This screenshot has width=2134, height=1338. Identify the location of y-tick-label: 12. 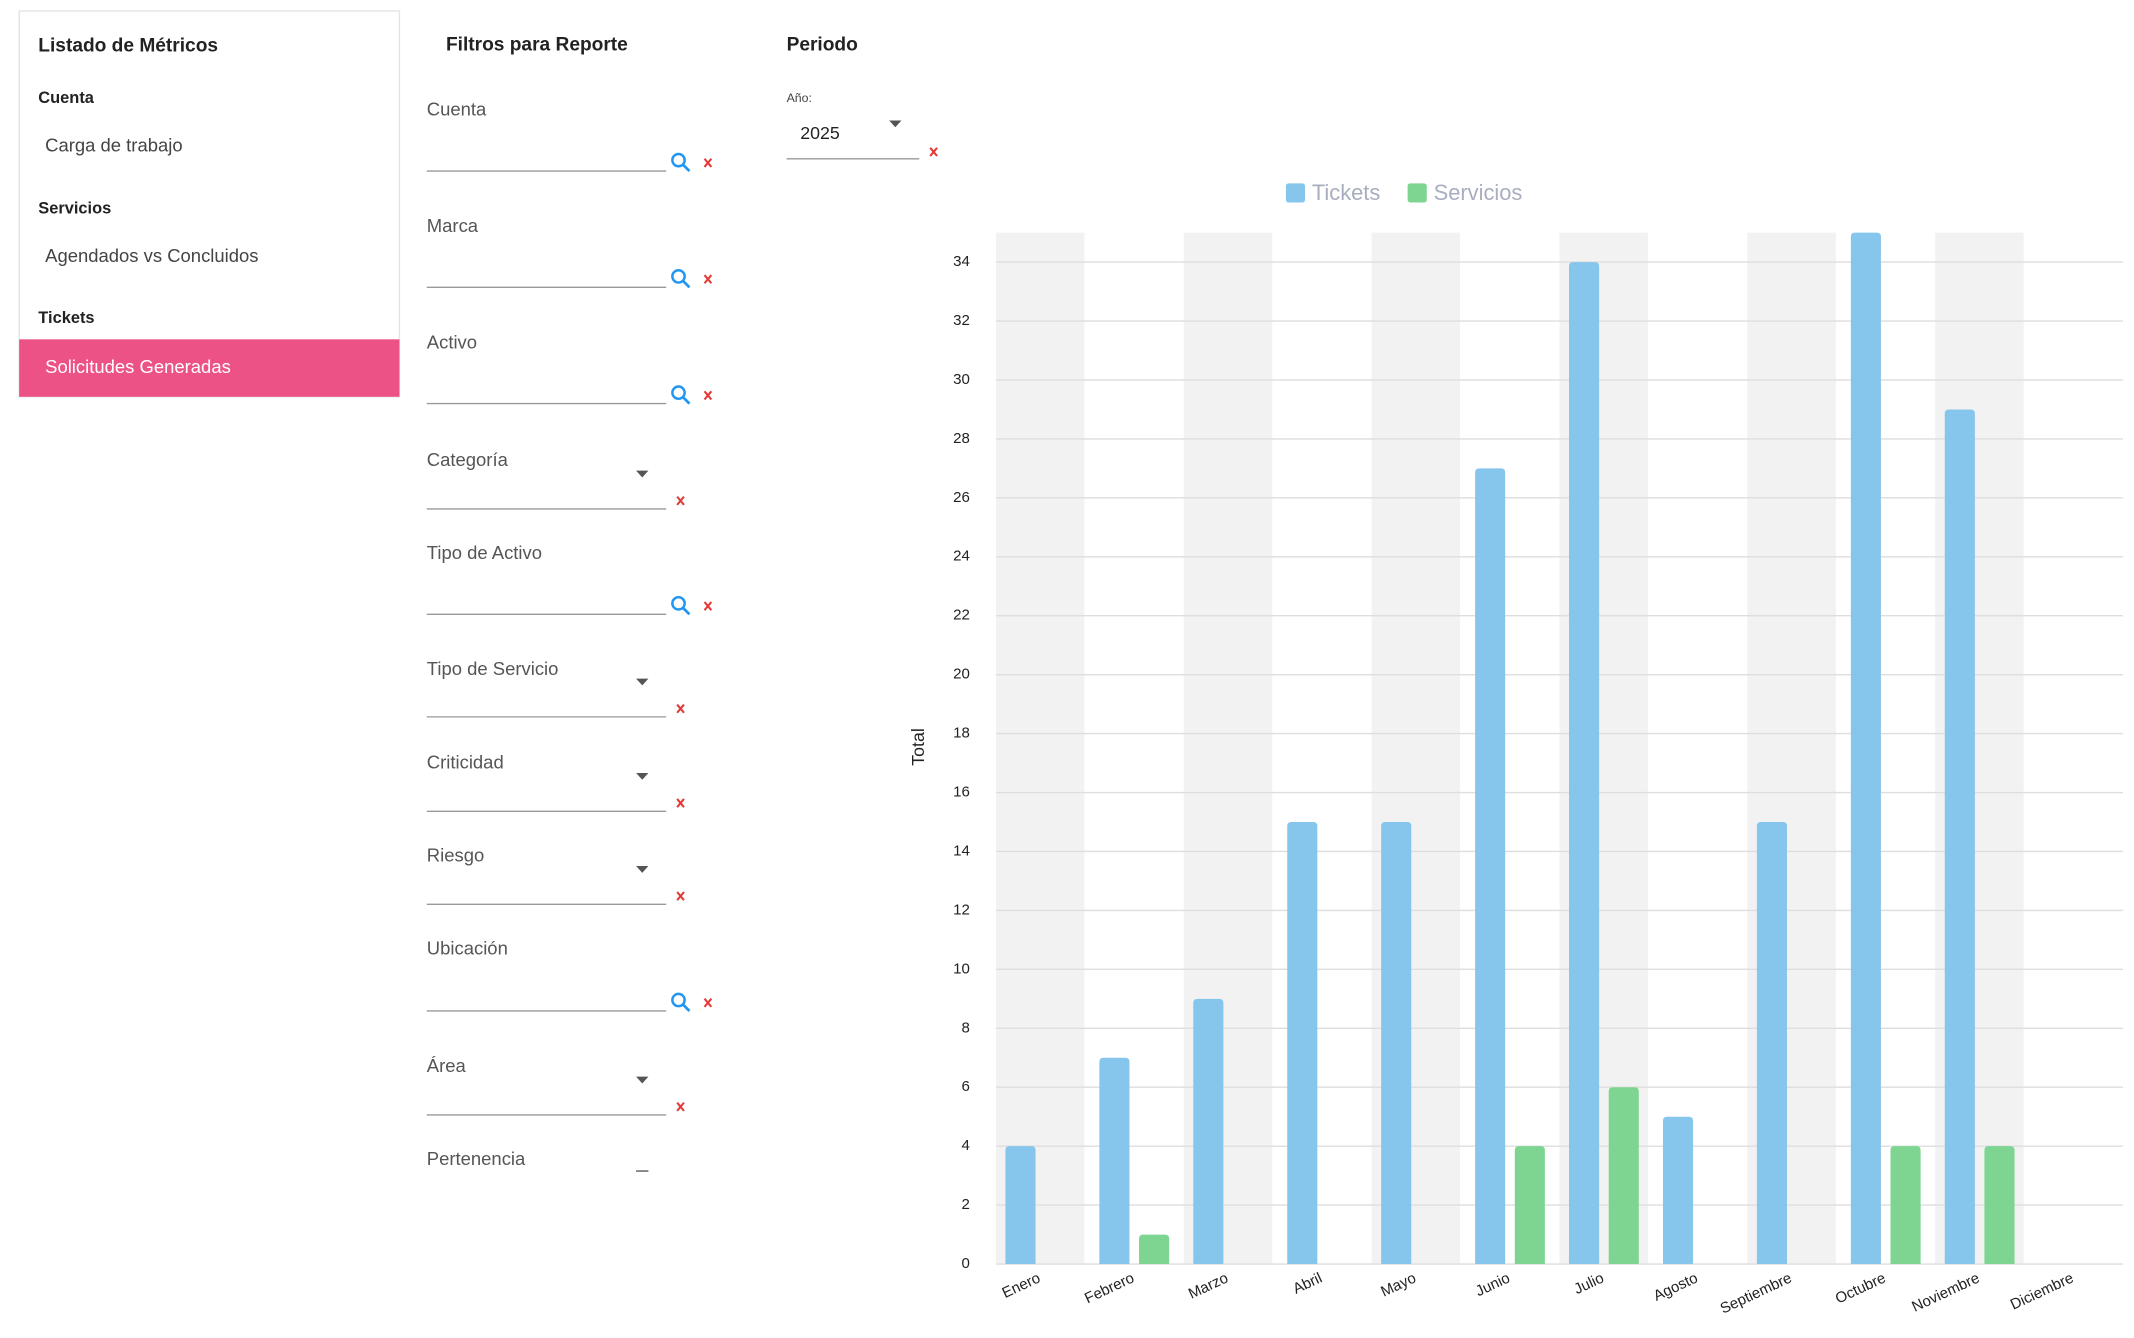
(961, 909).